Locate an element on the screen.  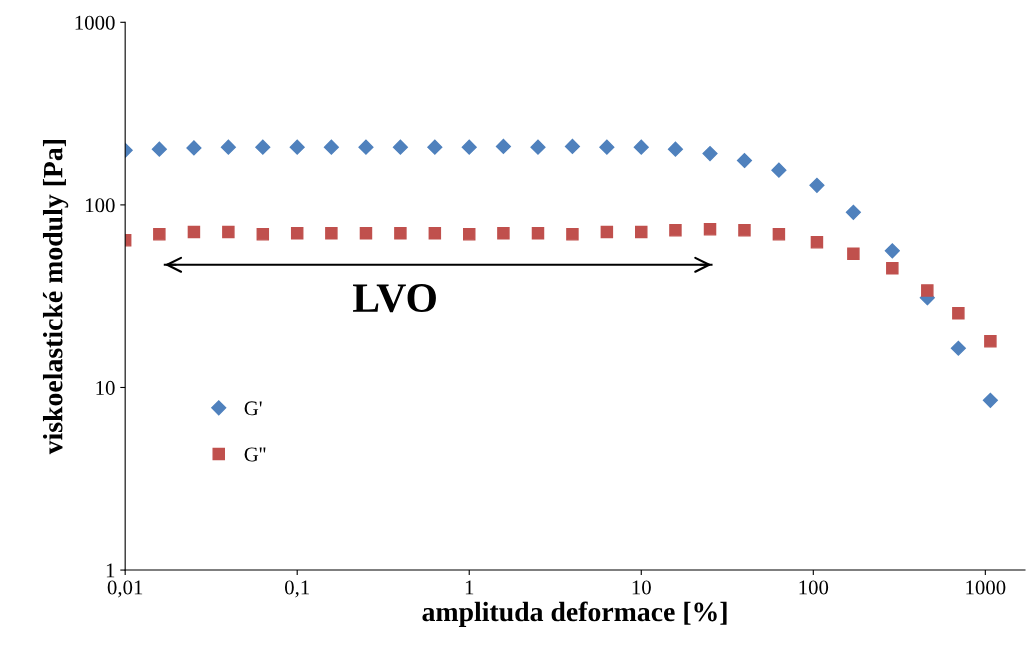
x-tick-label: 100 is located at coordinates (814, 587).